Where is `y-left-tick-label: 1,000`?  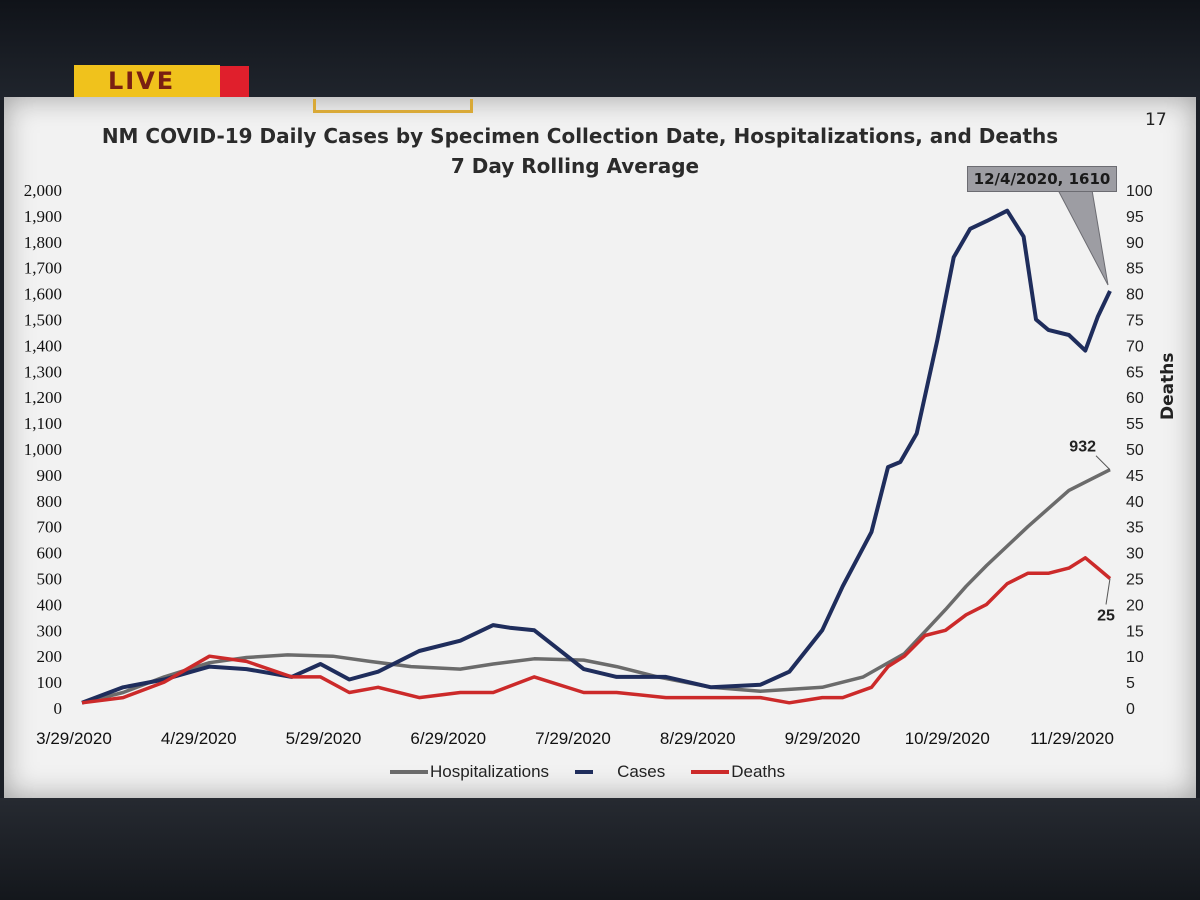 y-left-tick-label: 1,000 is located at coordinates (43, 449).